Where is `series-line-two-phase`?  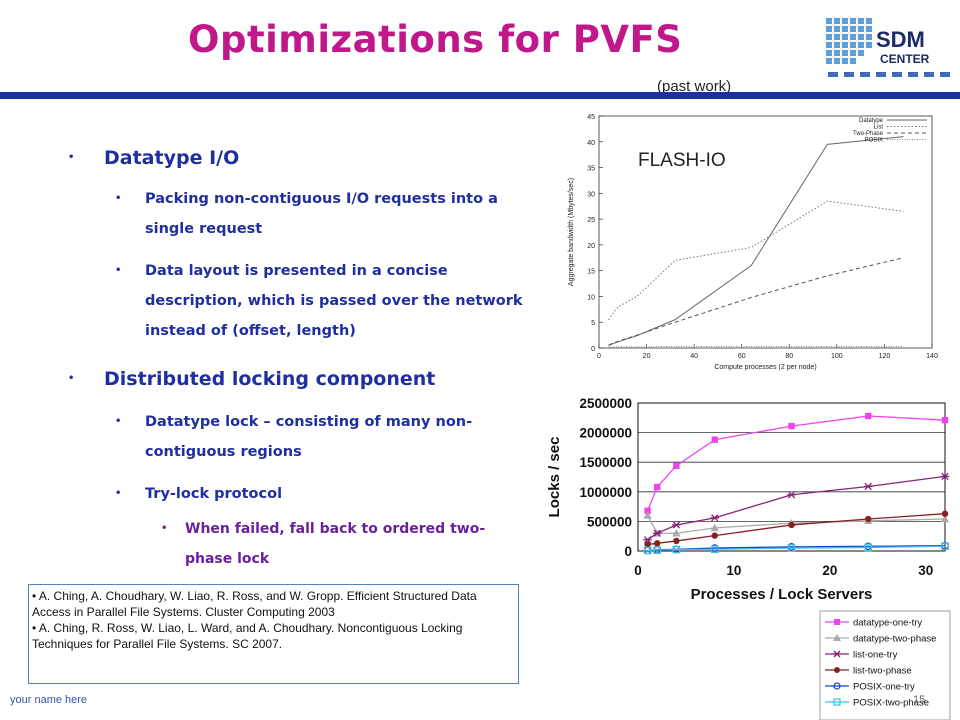 series-line-two-phase is located at coordinates (756, 301).